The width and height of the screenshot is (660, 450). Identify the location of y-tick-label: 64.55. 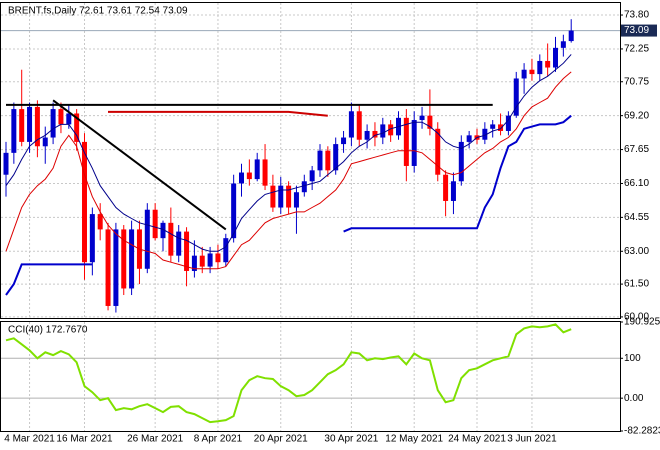
(636, 217).